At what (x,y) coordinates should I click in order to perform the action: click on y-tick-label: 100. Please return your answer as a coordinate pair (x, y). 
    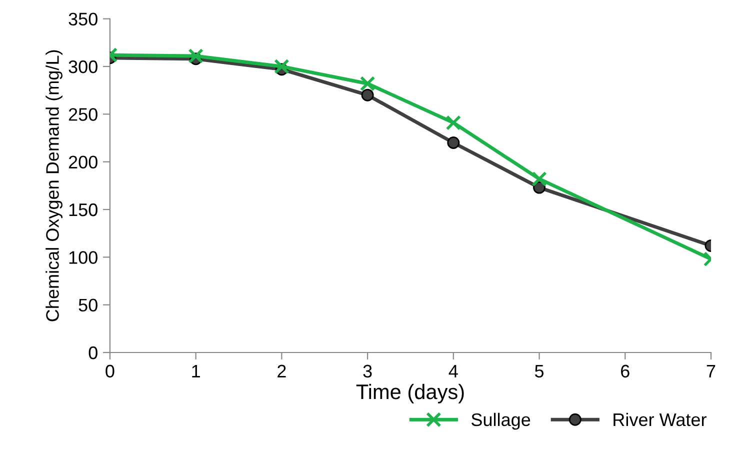
    Looking at the image, I should click on (83, 257).